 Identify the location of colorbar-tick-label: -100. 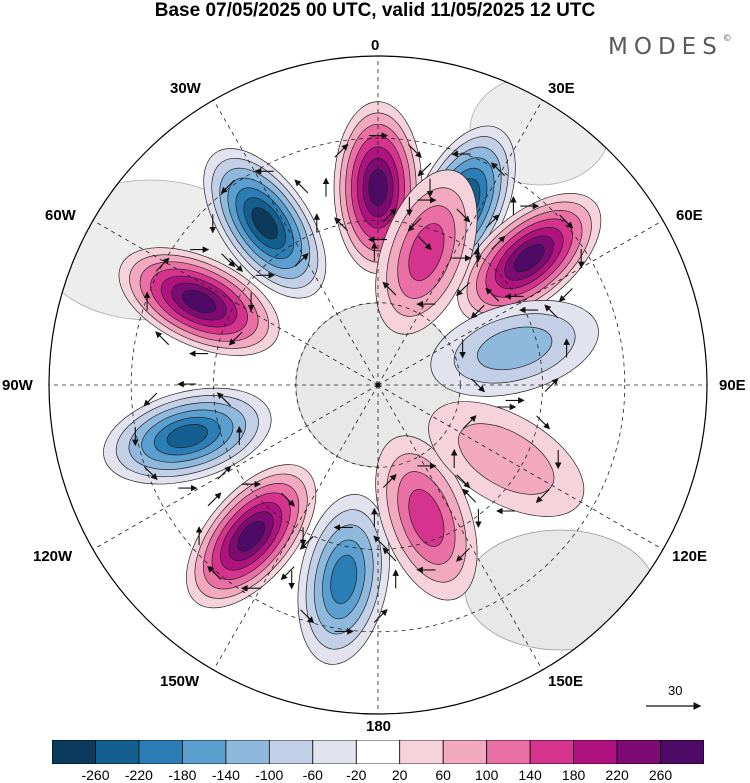
(269, 775).